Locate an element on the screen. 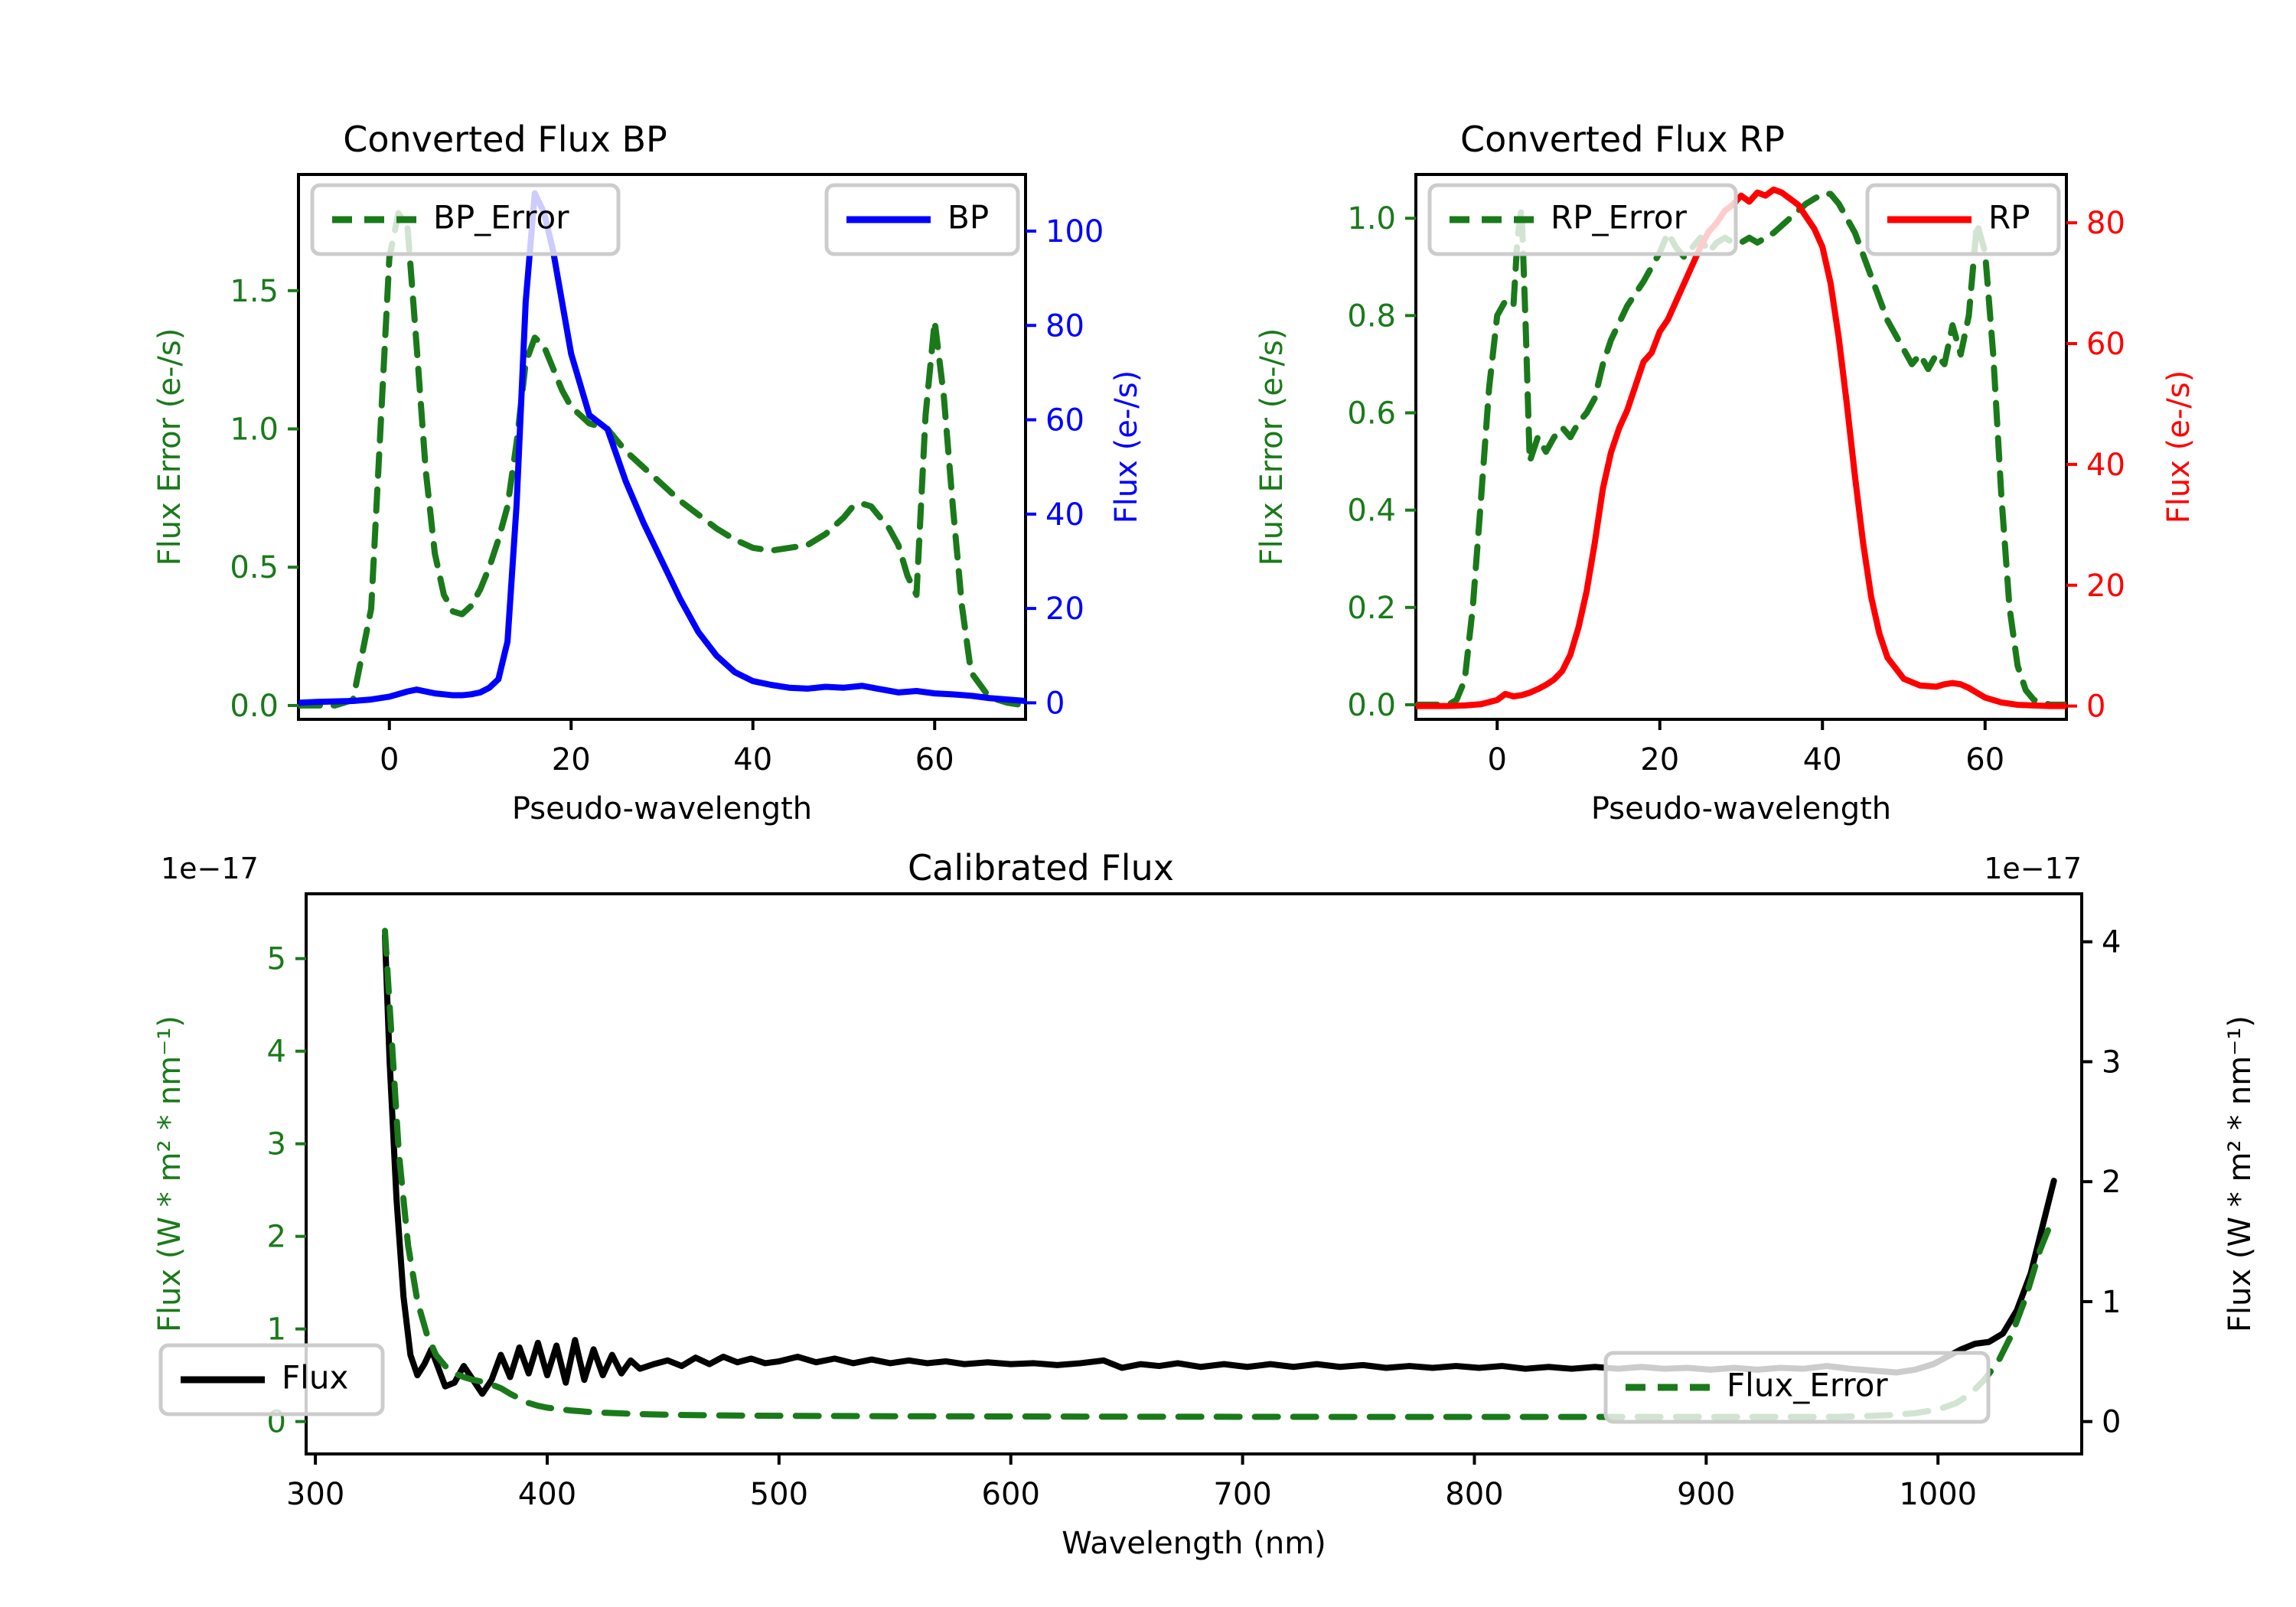  x-tick-label: 900 is located at coordinates (1706, 1494).